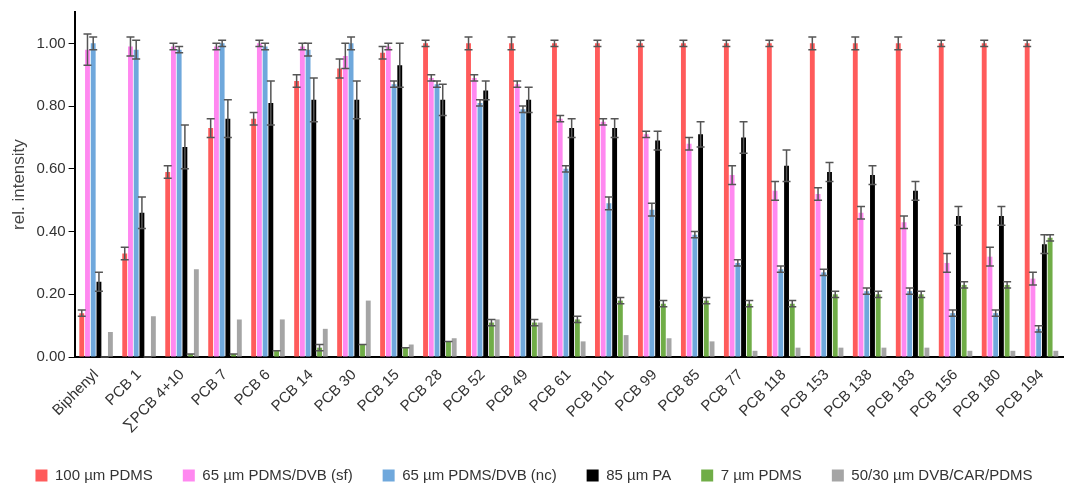  What do you see at coordinates (942, 474) in the screenshot?
I see `legend-label: 50/30 µm DVB/CAR/PDMS` at bounding box center [942, 474].